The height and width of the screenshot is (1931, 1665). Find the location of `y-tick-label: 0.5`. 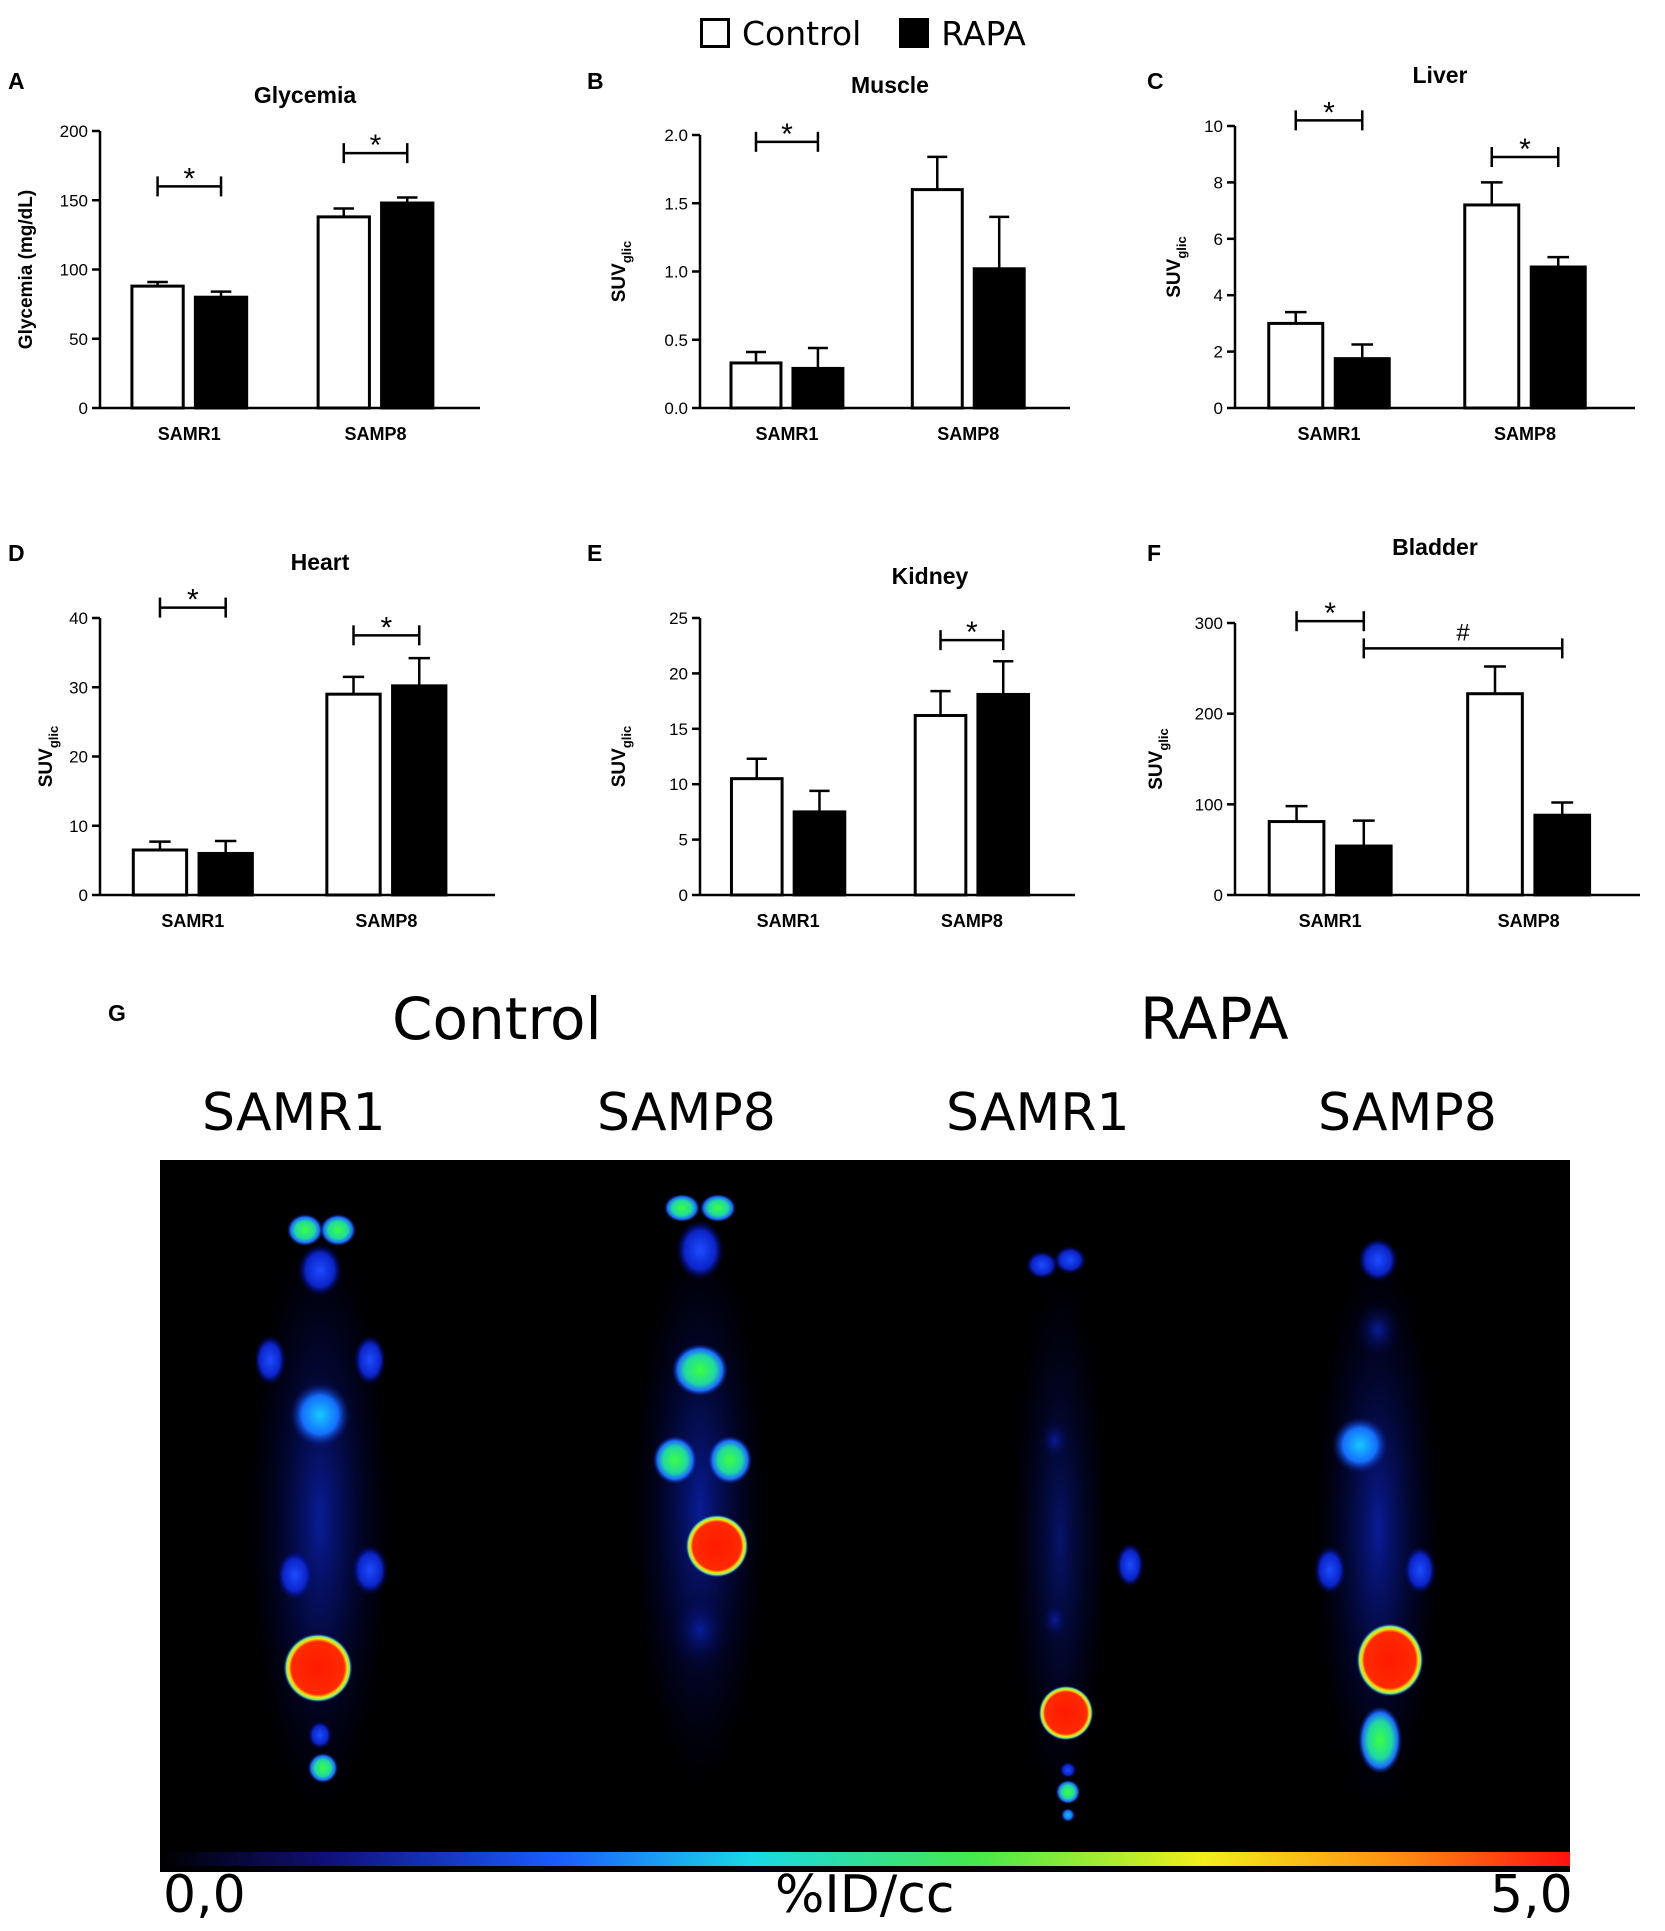

y-tick-label: 0.5 is located at coordinates (676, 340).